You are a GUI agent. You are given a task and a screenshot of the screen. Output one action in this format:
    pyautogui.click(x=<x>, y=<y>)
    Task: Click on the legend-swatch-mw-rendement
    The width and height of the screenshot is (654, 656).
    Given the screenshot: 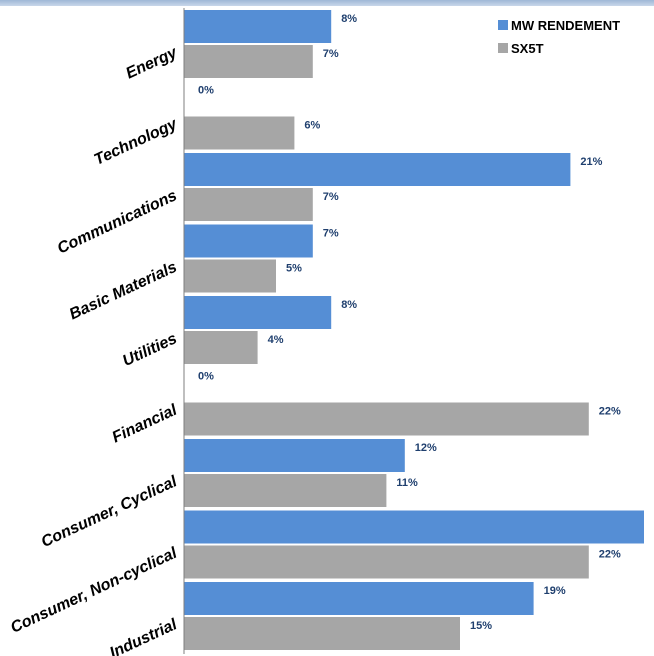 What is the action you would take?
    pyautogui.click(x=503, y=25)
    